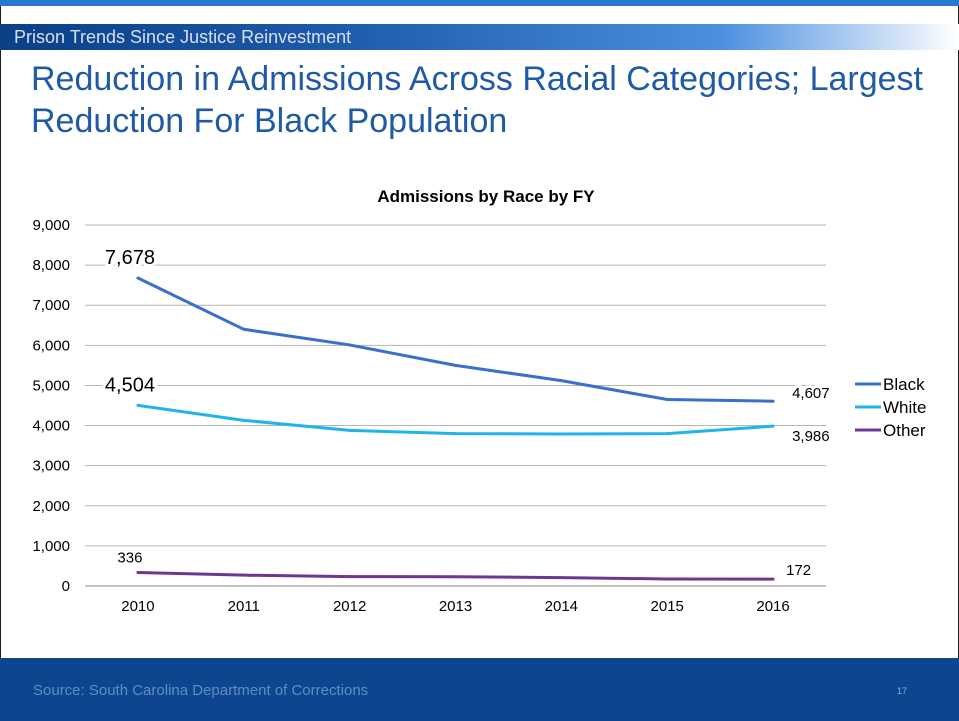 This screenshot has height=721, width=959. What do you see at coordinates (51, 506) in the screenshot?
I see `y-tick-label: 2,000` at bounding box center [51, 506].